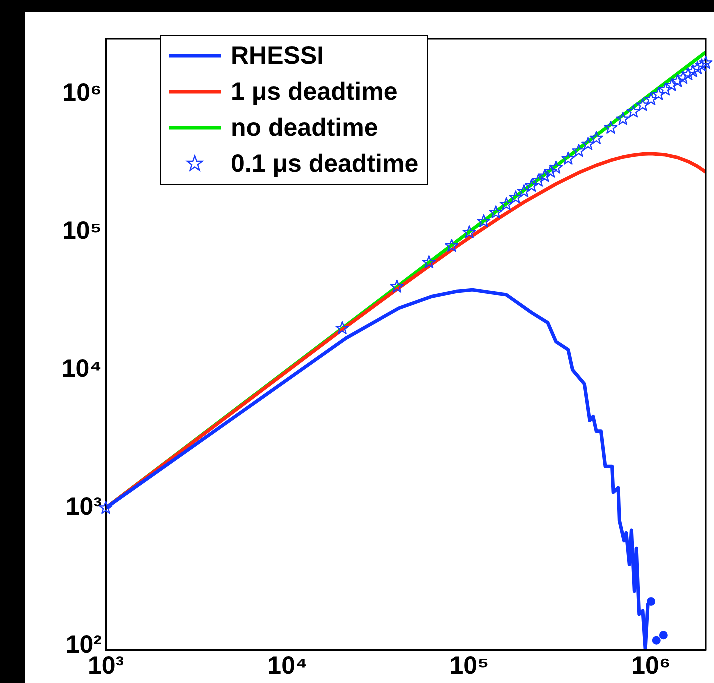 The width and height of the screenshot is (714, 683). I want to click on legend-label: no deadtime, so click(304, 128).